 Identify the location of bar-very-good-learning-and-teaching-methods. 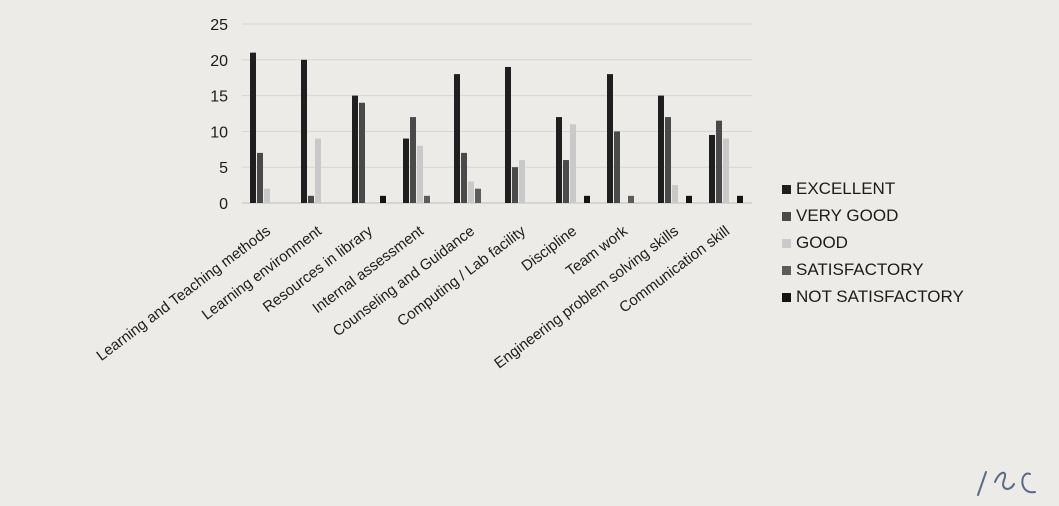
(260, 177).